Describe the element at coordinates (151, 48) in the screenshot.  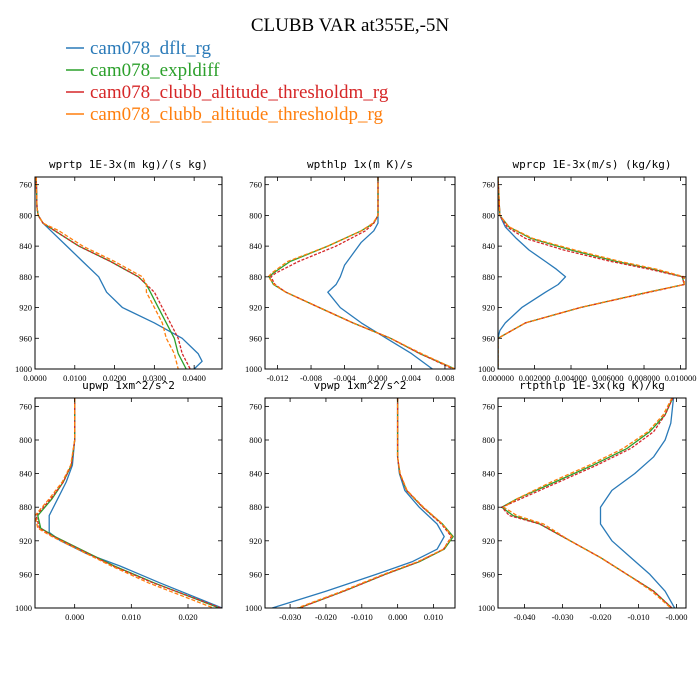
I see `legend-label-0: cam078_dflt_rg` at that location.